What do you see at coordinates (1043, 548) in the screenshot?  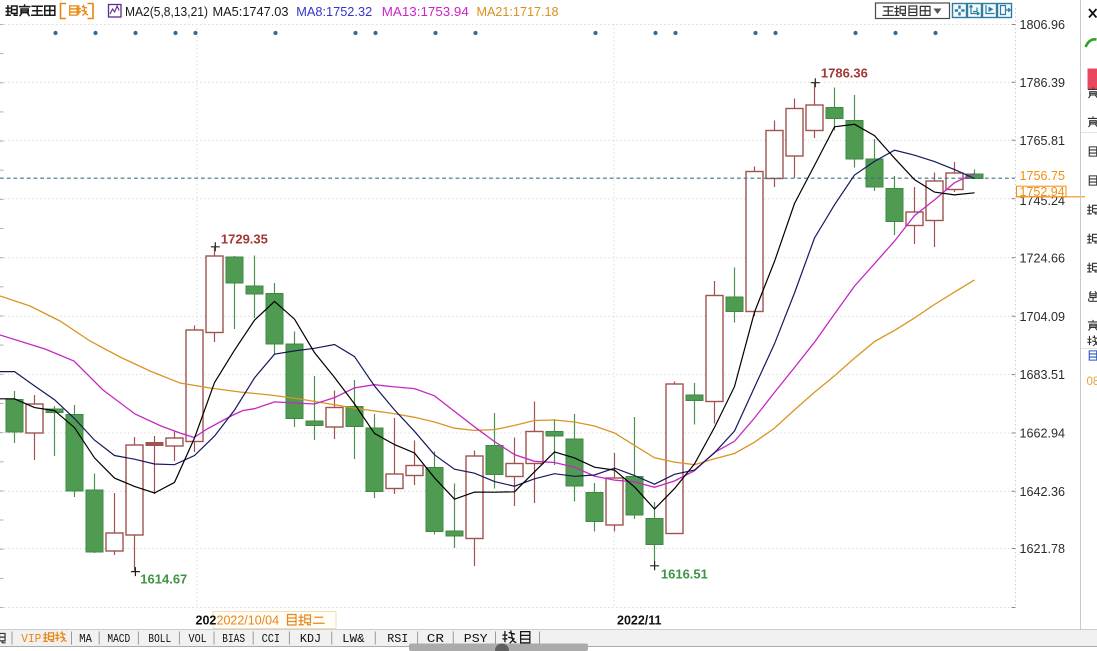 I see `svg-text: 1621.78` at bounding box center [1043, 548].